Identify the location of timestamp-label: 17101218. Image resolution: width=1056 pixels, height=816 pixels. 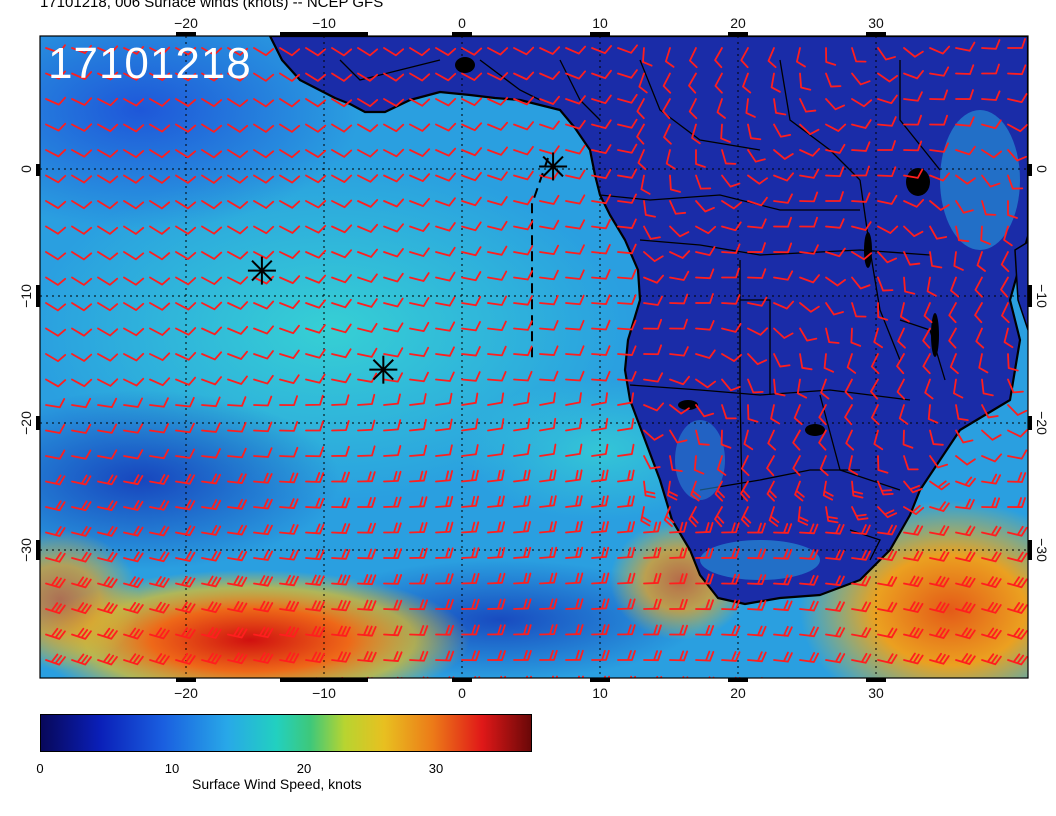
(150, 63).